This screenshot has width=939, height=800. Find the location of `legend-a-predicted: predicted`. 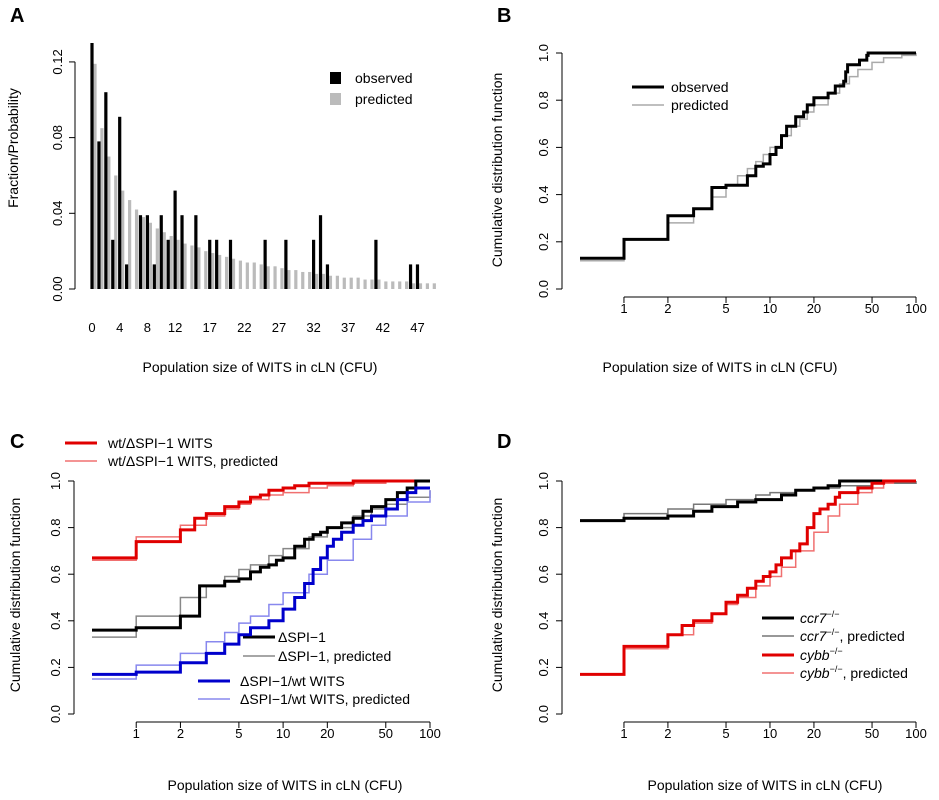

legend-a-predicted: predicted is located at coordinates (384, 99).